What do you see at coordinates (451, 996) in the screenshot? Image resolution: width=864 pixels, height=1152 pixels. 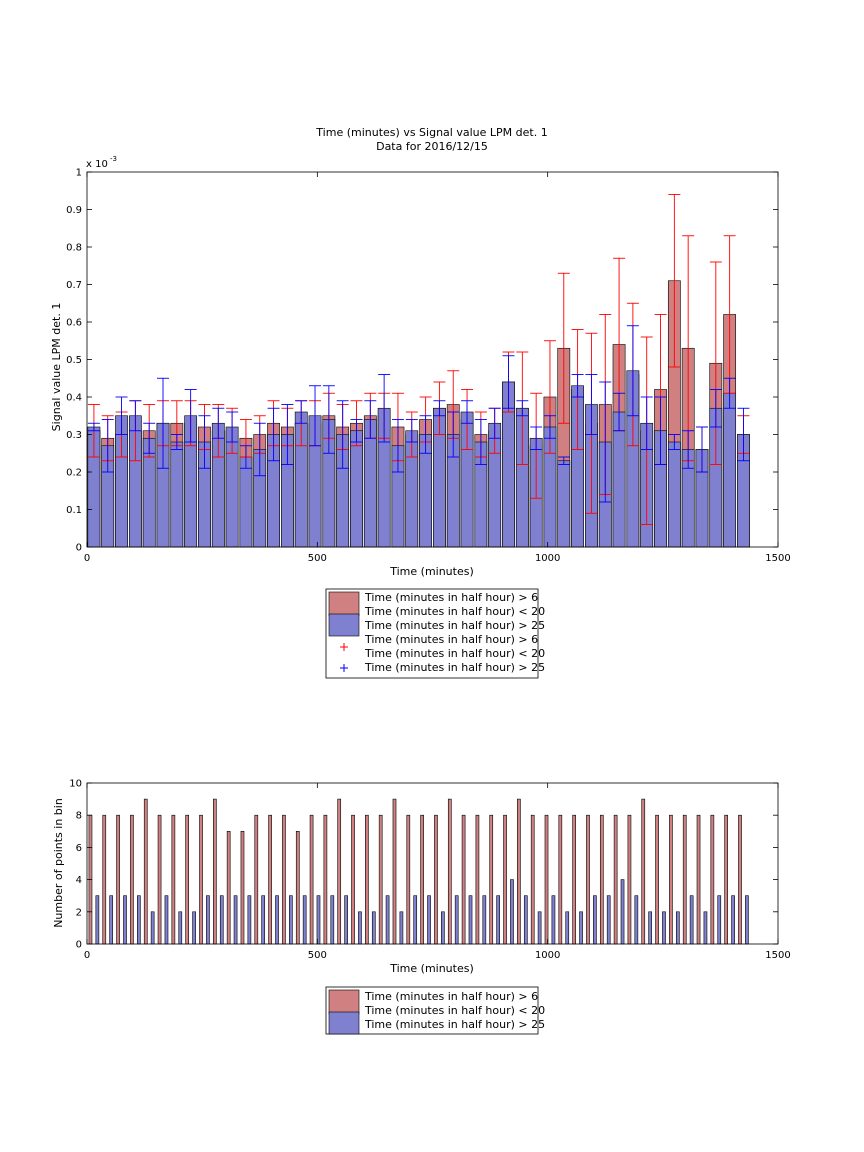 I see `count-legend-red-line1: Time (minutes in half hour) > 6` at bounding box center [451, 996].